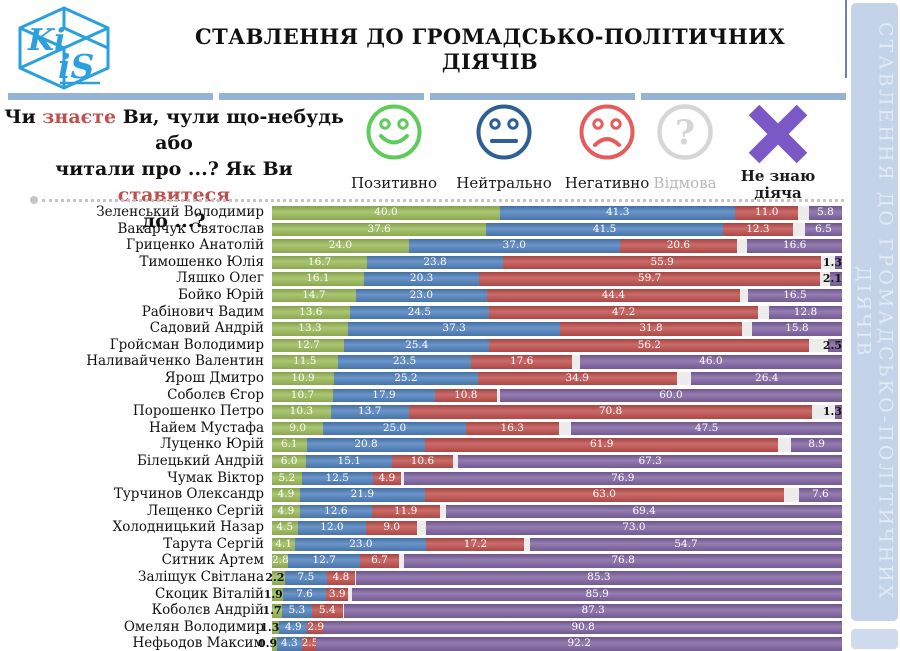  Describe the element at coordinates (685, 183) in the screenshot. I see `legend-label: Відмова` at that location.